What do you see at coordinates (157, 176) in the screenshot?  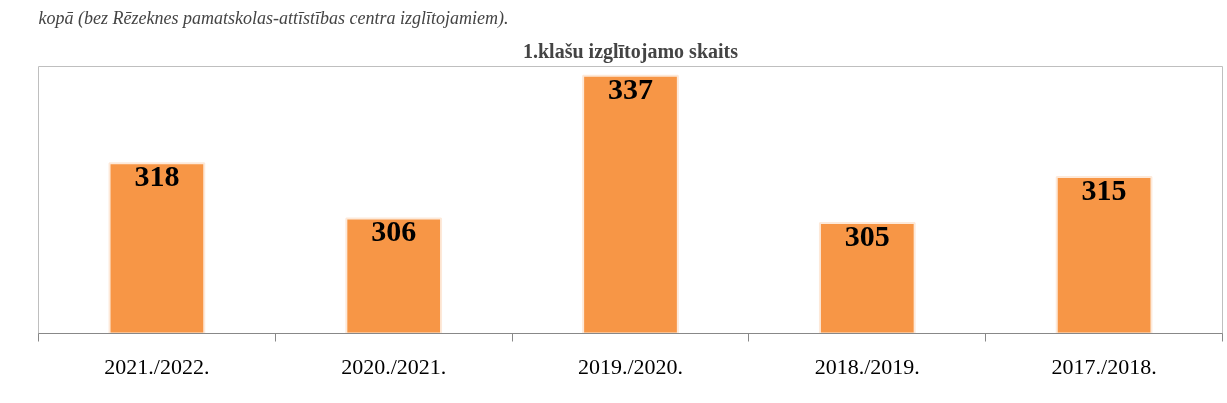 I see `data-label: 318` at bounding box center [157, 176].